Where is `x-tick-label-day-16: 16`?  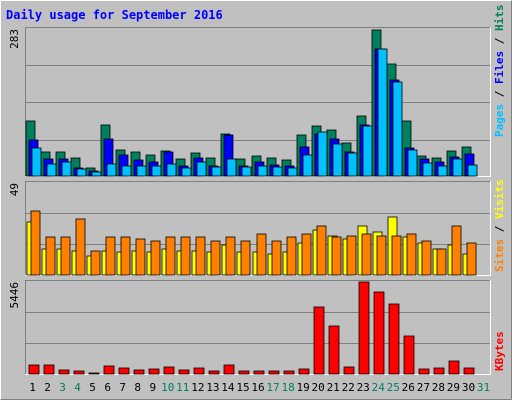
x-tick-label-day-16: 16 is located at coordinates (257, 387).